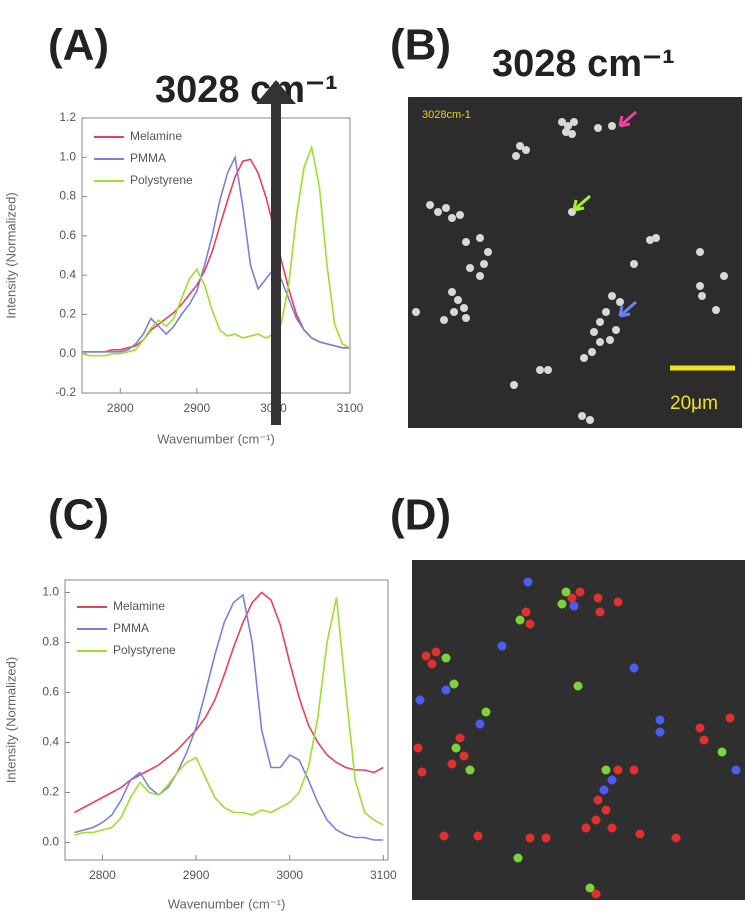 The image size is (754, 921). I want to click on y-tick-label: 1.0, so click(67, 156).